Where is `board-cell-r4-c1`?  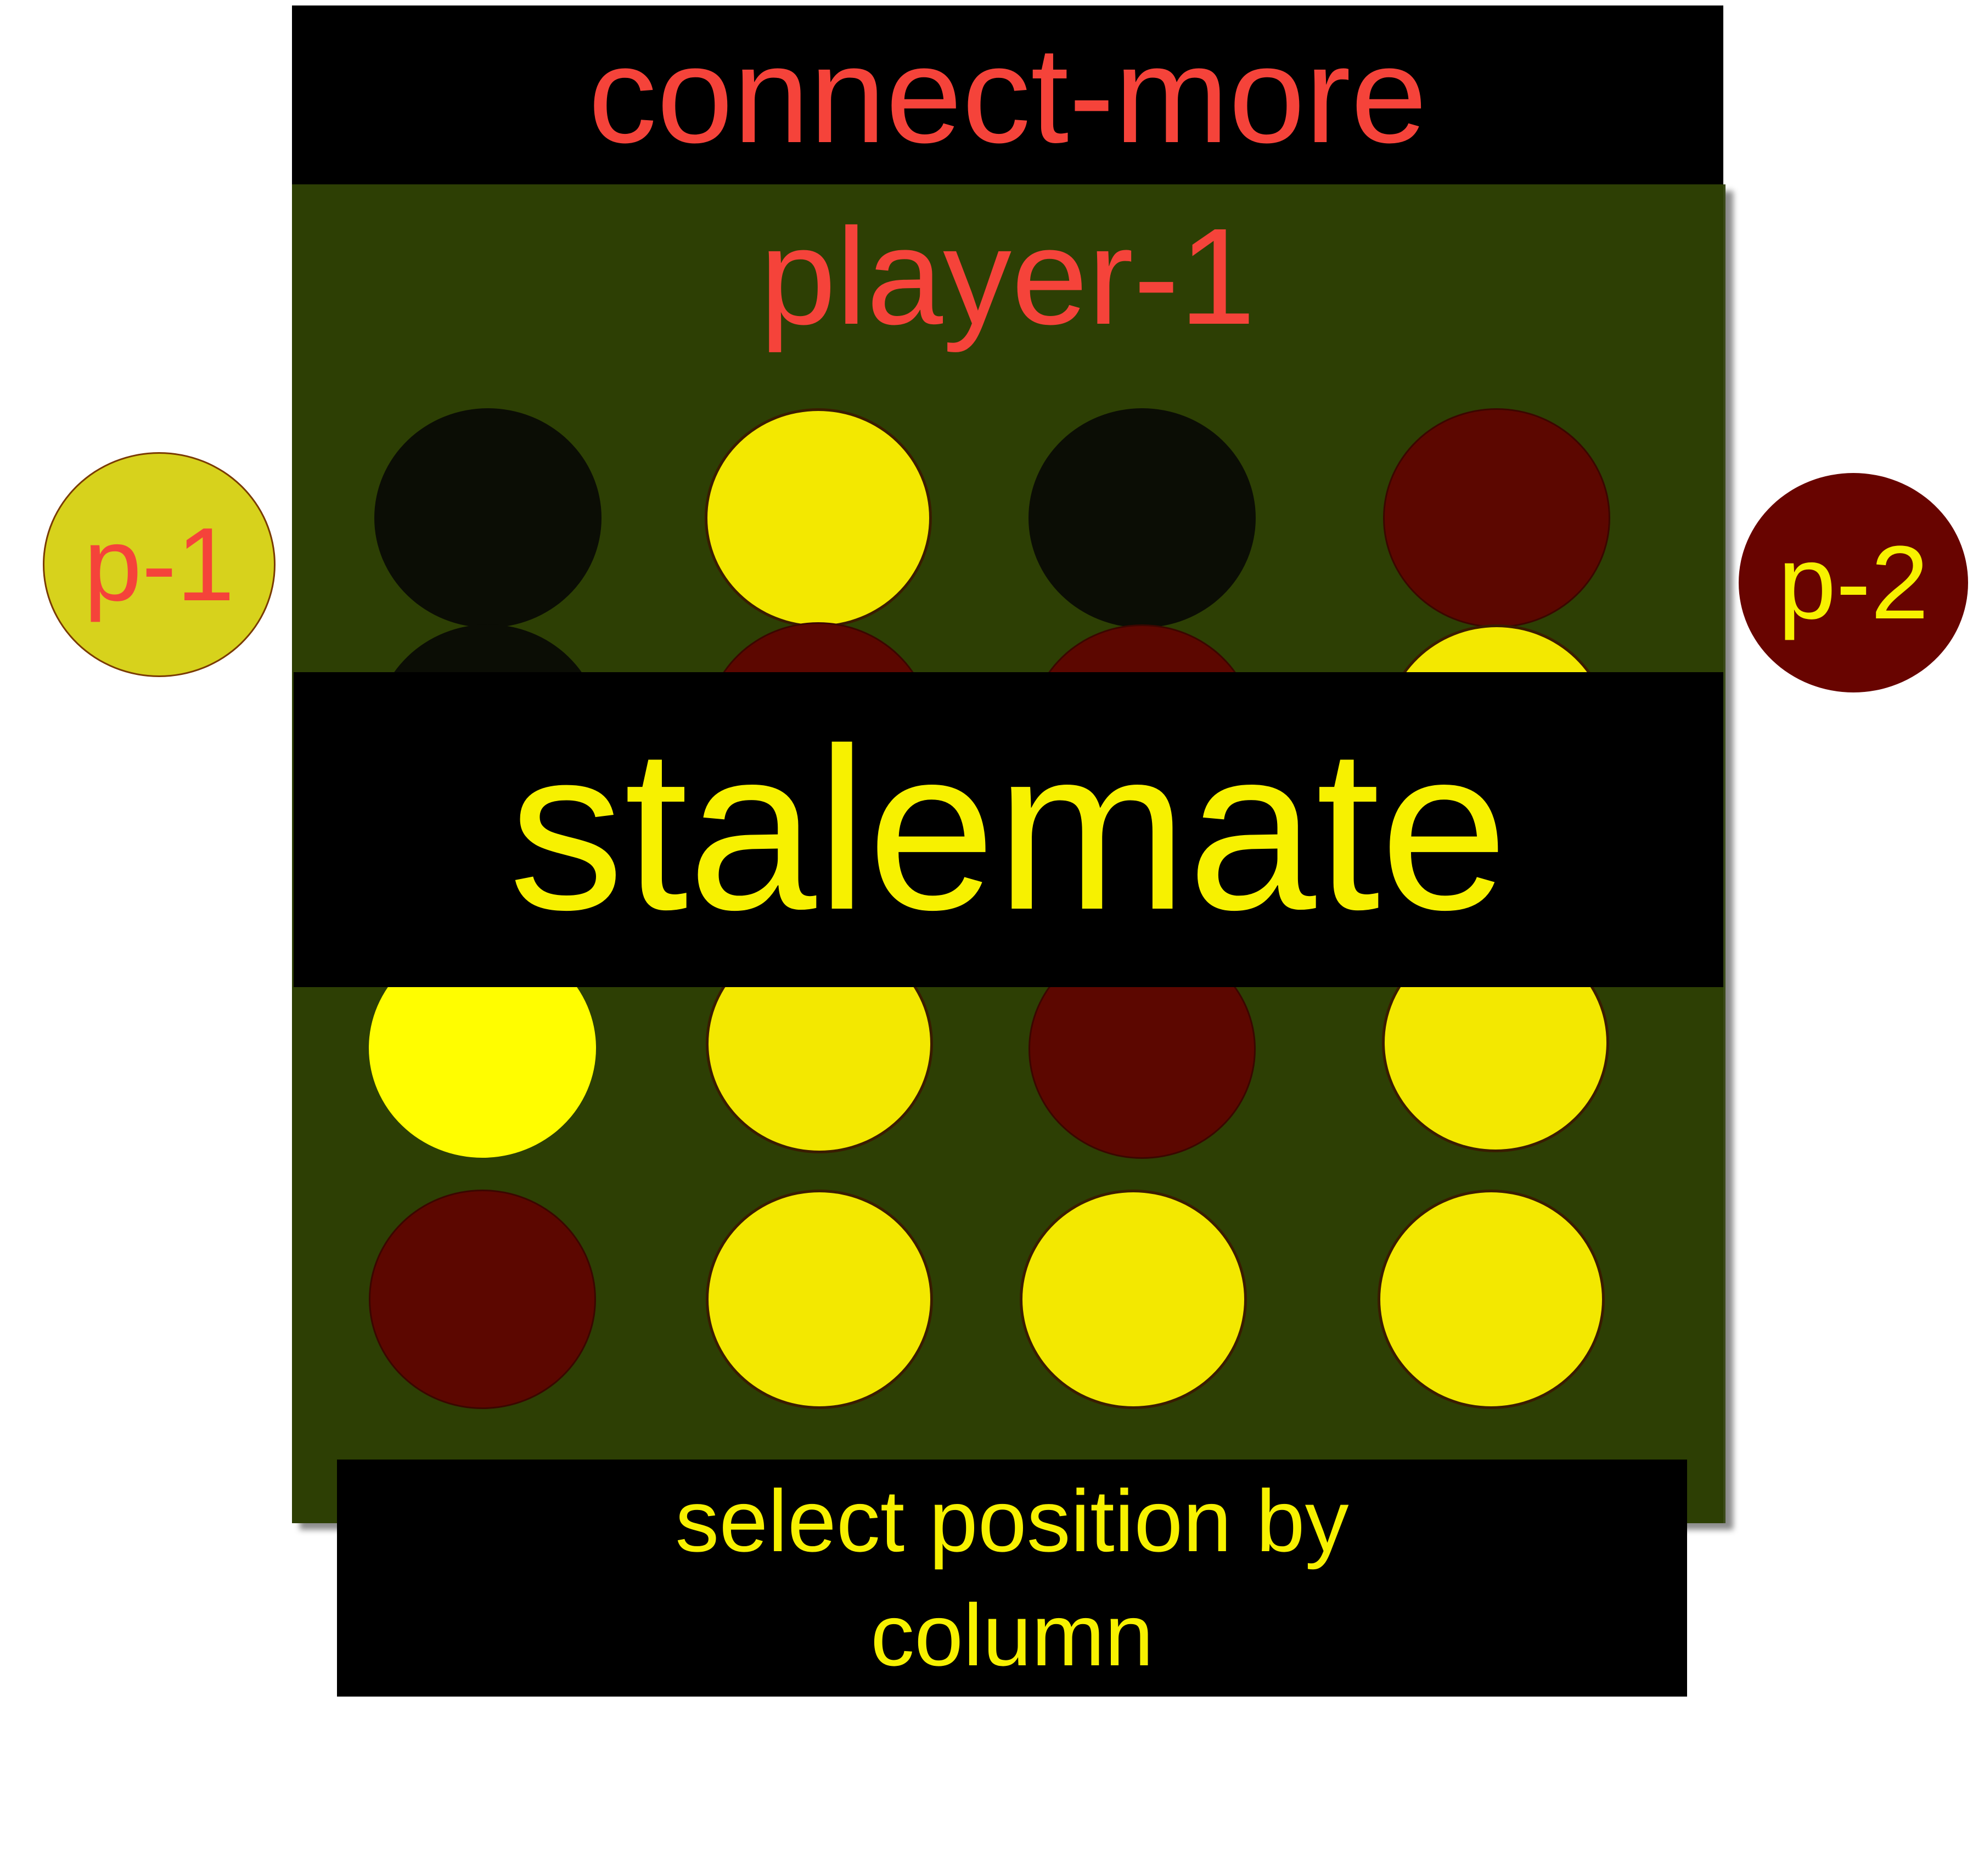
board-cell-r4-c1 is located at coordinates (483, 1300).